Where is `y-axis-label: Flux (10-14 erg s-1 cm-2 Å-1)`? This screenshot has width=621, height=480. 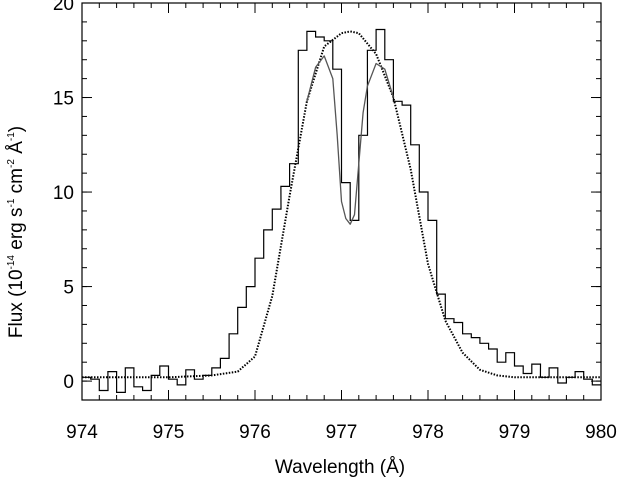 y-axis-label: Flux (10-14 erg s-1 cm-2 Å-1) is located at coordinates (16, 232).